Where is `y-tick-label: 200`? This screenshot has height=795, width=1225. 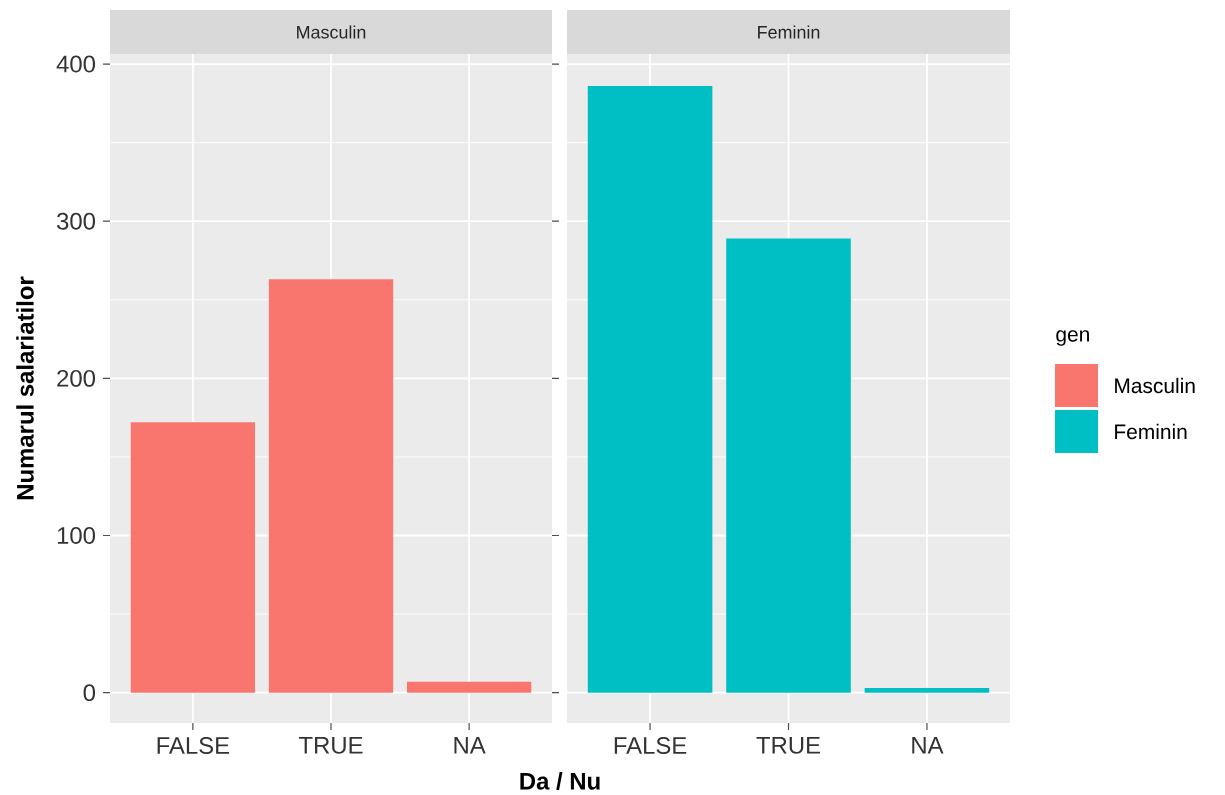
y-tick-label: 200 is located at coordinates (76, 378).